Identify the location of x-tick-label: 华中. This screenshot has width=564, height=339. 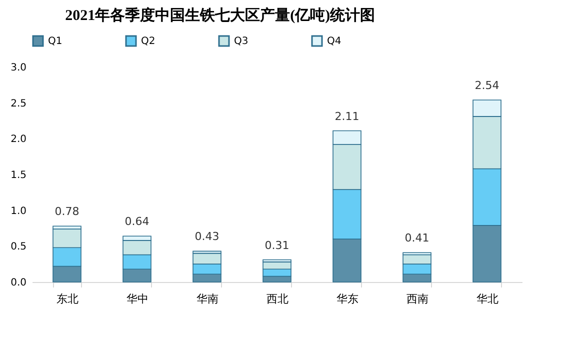
(137, 299).